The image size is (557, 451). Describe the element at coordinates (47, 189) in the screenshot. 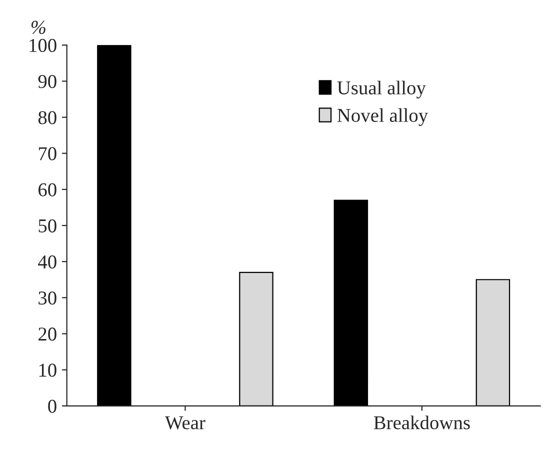

I see `y-tick-label: 60` at that location.